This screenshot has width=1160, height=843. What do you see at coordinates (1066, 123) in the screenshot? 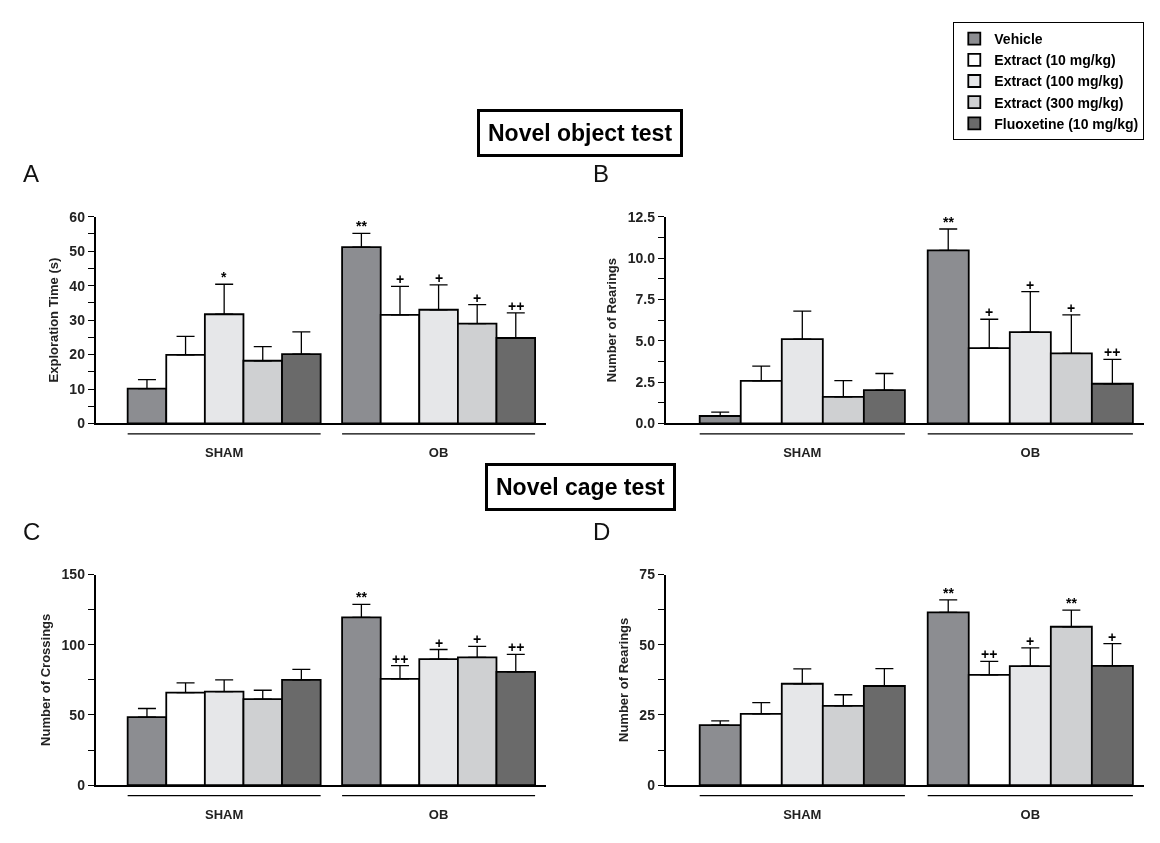
I see `legend-label: Fluoxetine (10 mg/kg)` at bounding box center [1066, 123].